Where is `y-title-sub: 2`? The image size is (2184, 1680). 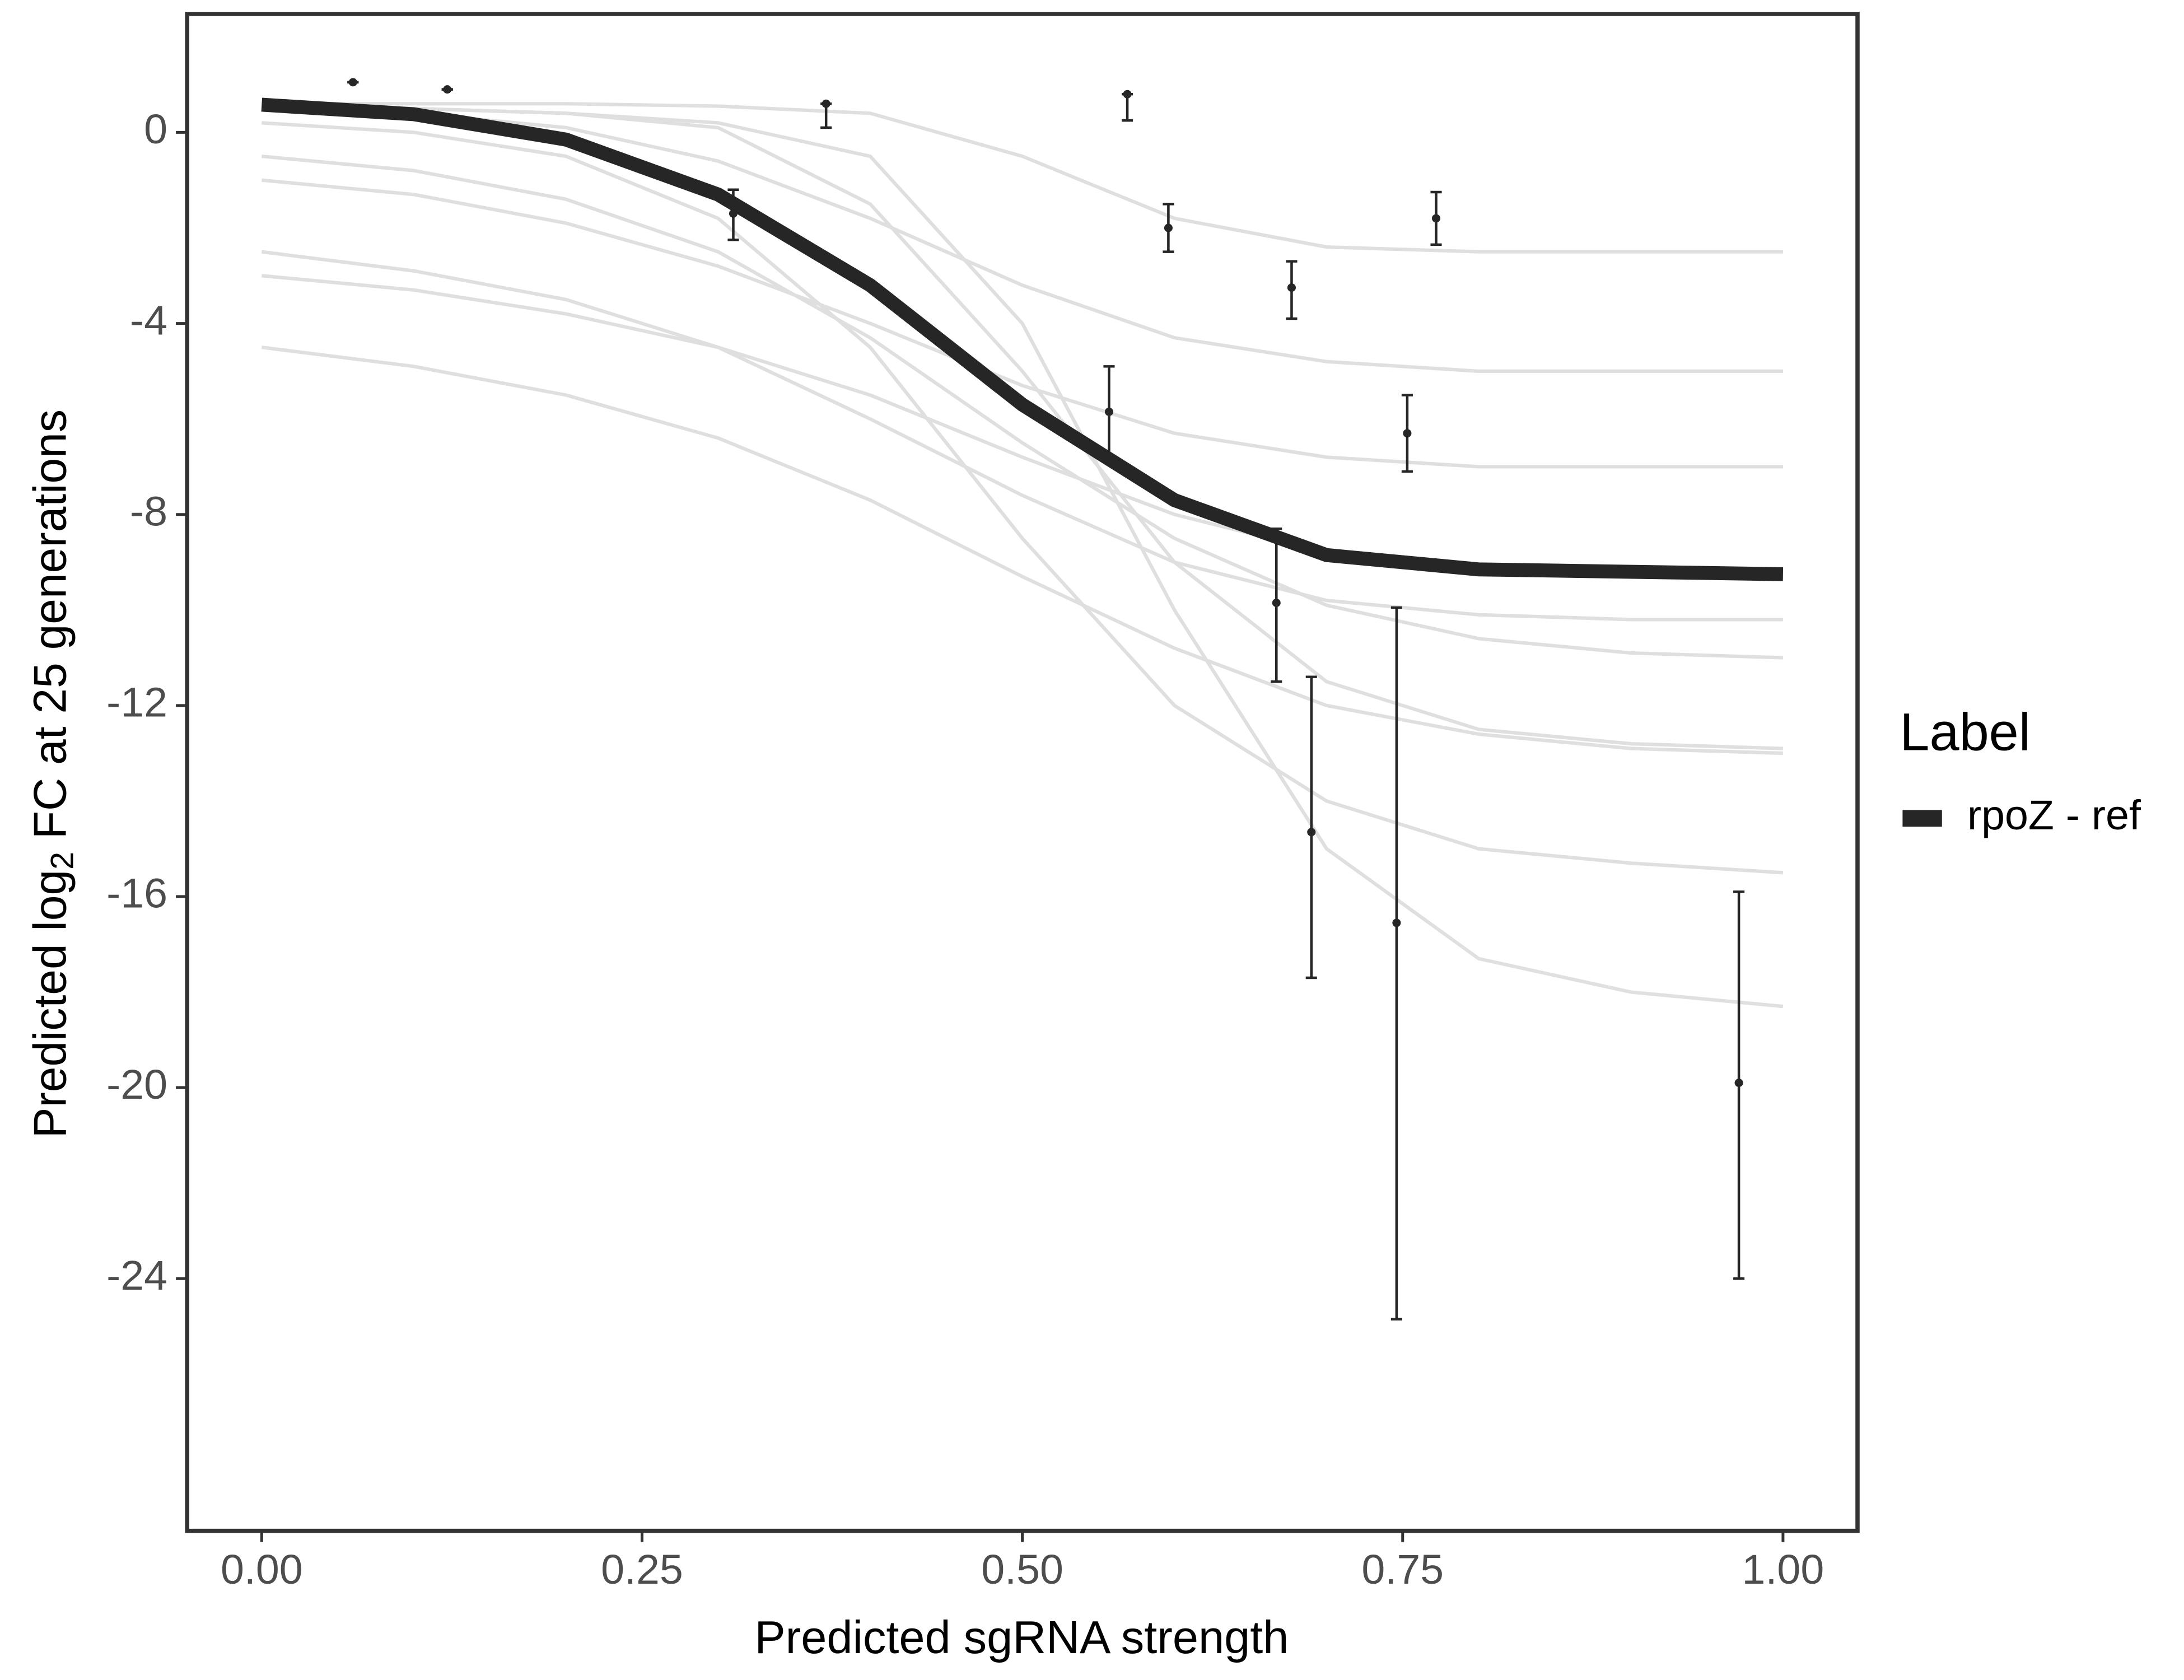
y-title-sub: 2 is located at coordinates (63, 861).